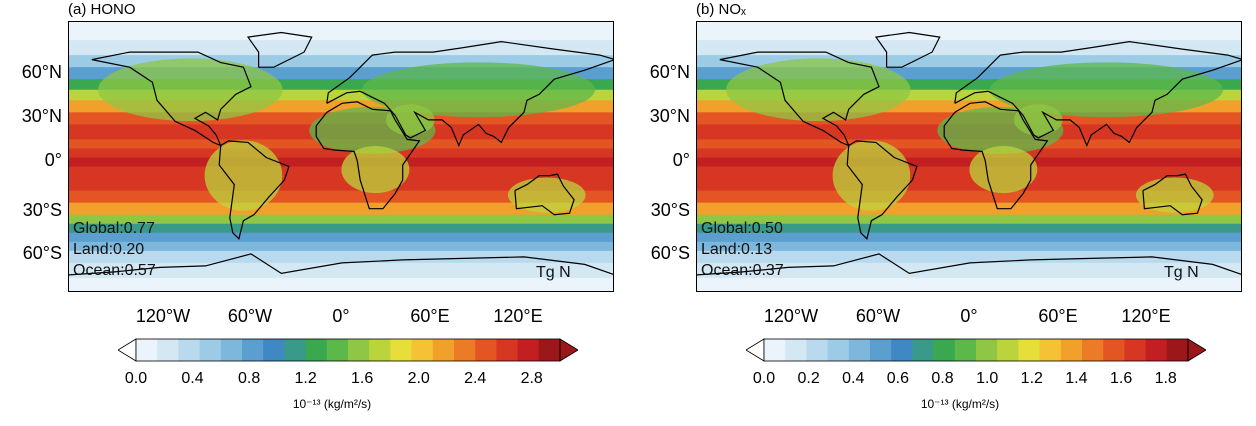 The height and width of the screenshot is (426, 1256). I want to click on stat-global: Global:0.77, so click(114, 228).